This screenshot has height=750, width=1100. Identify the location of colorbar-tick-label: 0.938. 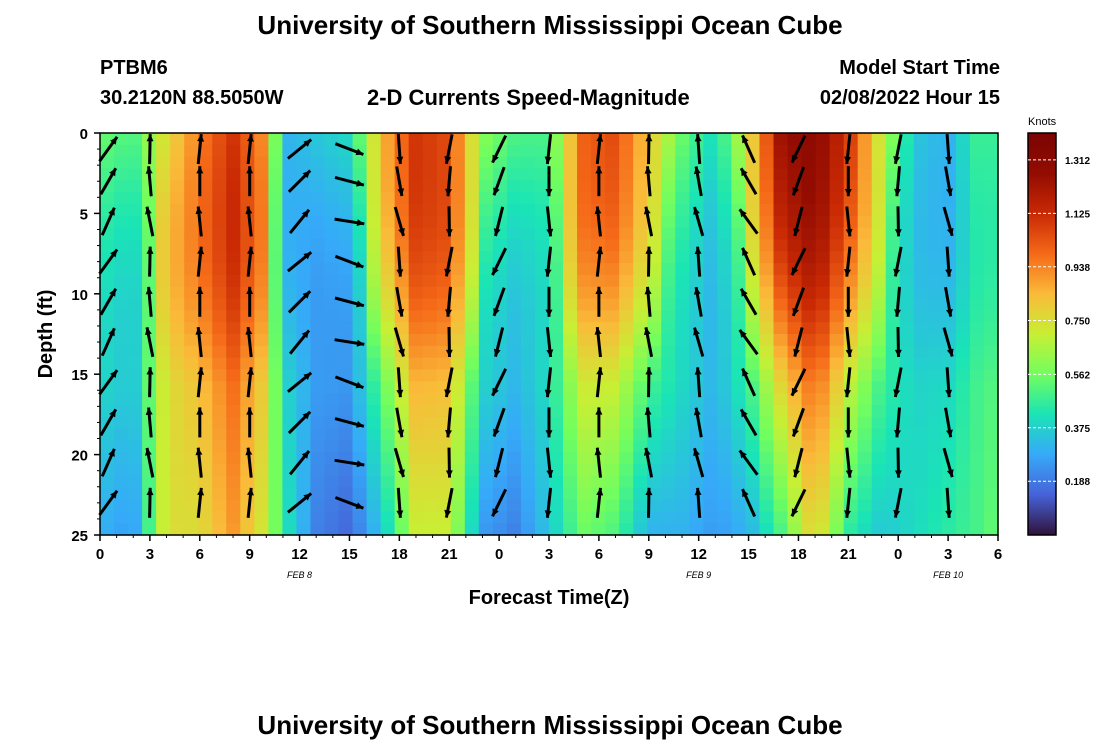
(1077, 268).